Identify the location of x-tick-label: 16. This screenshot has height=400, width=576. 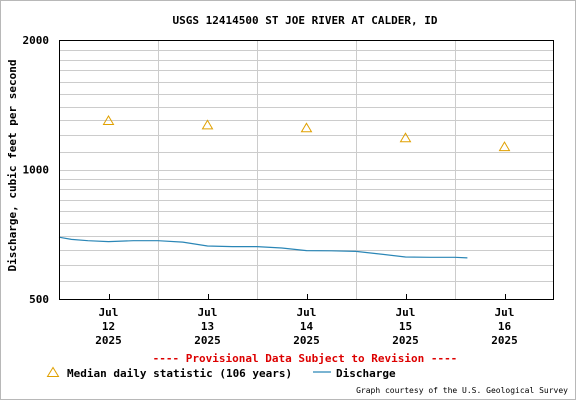
(505, 326).